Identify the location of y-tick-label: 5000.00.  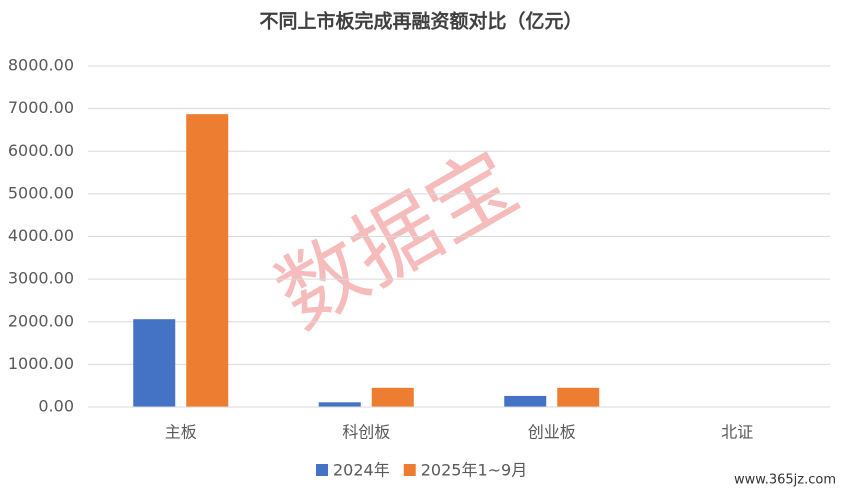
(41, 192).